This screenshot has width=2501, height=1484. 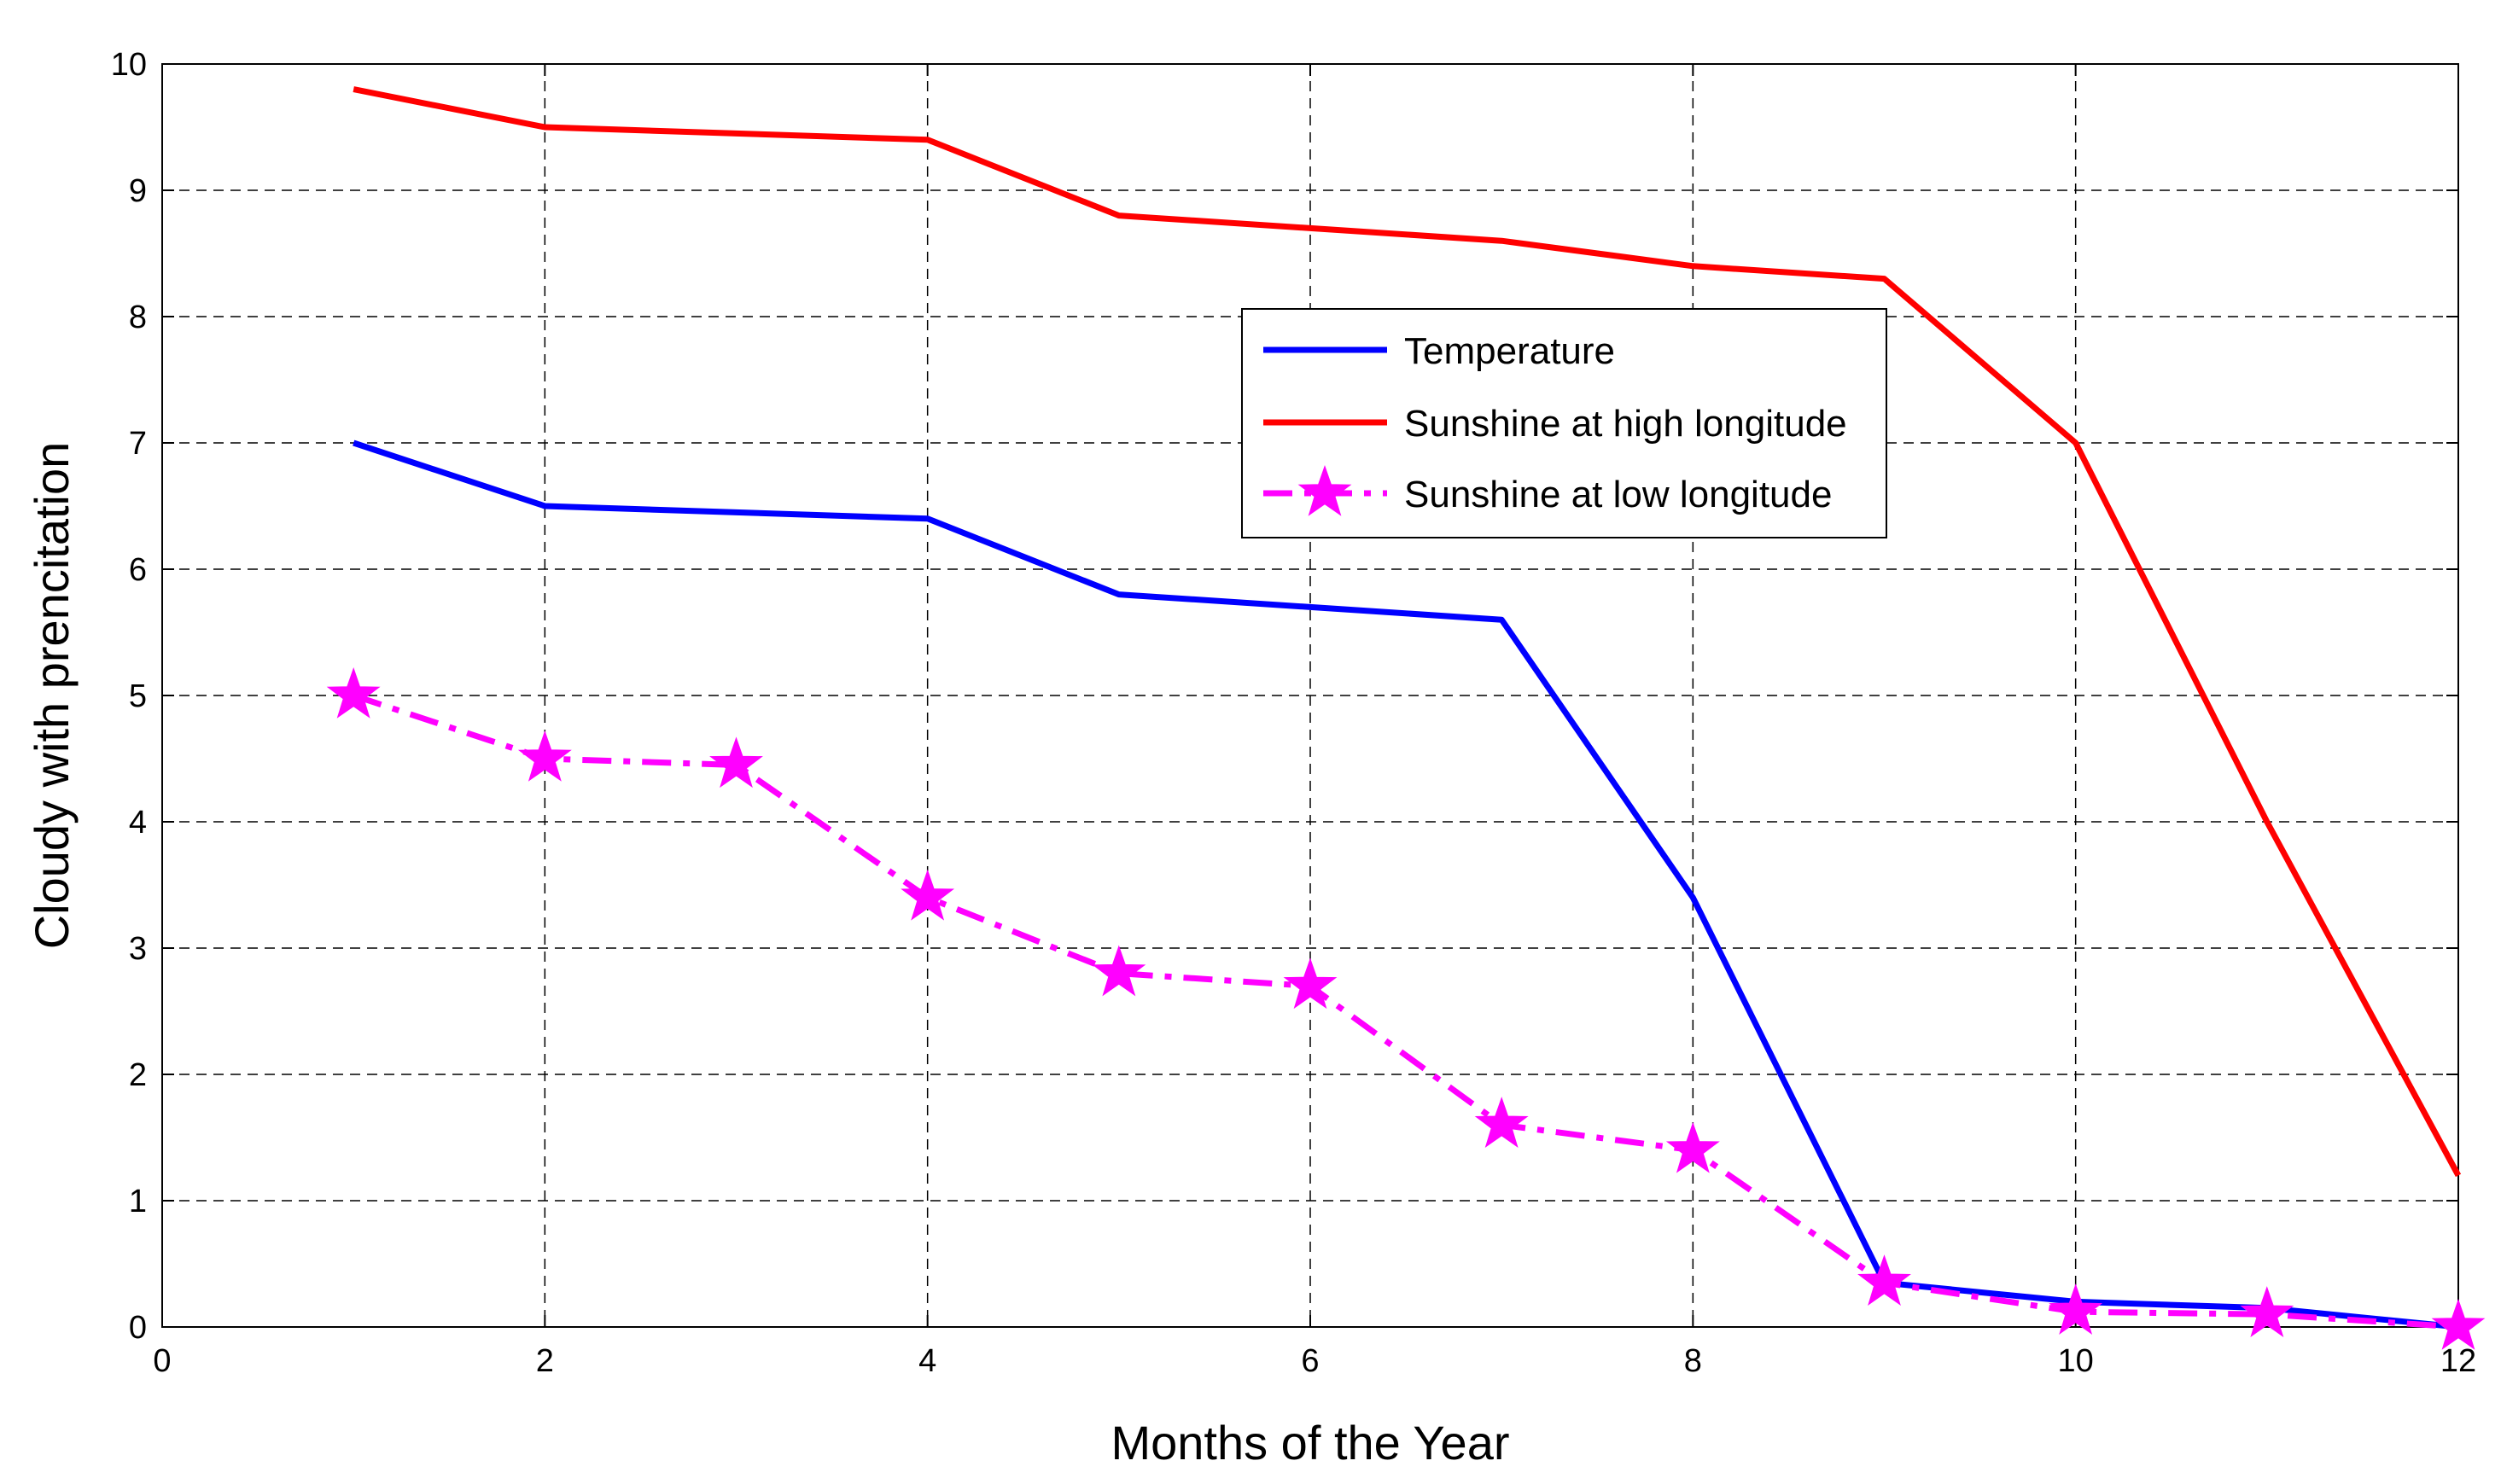 I want to click on legend-item: Temperature, so click(x=1439, y=351).